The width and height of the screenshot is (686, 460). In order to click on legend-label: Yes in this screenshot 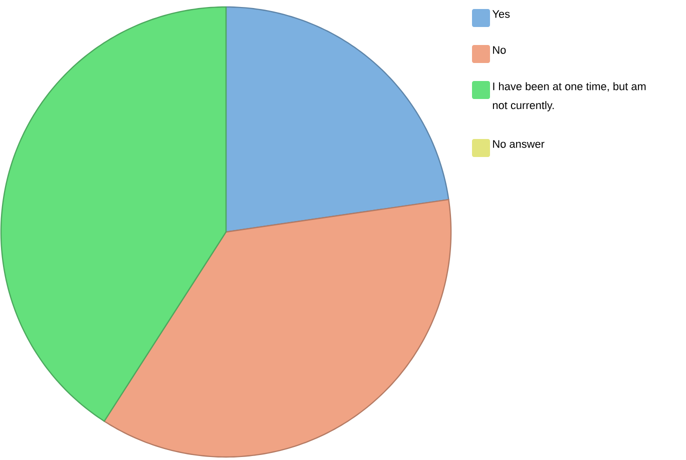, I will do `click(501, 14)`.